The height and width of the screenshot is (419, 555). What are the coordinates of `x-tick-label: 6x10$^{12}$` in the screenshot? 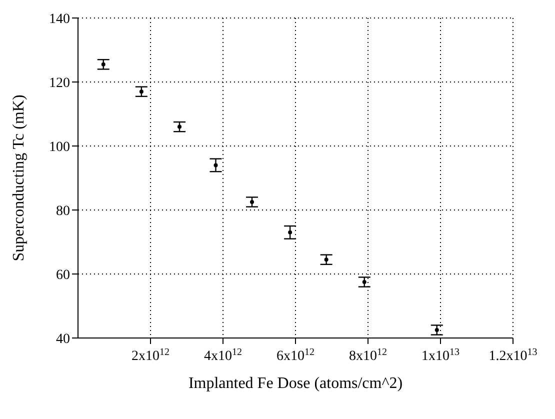 It's located at (295, 355).